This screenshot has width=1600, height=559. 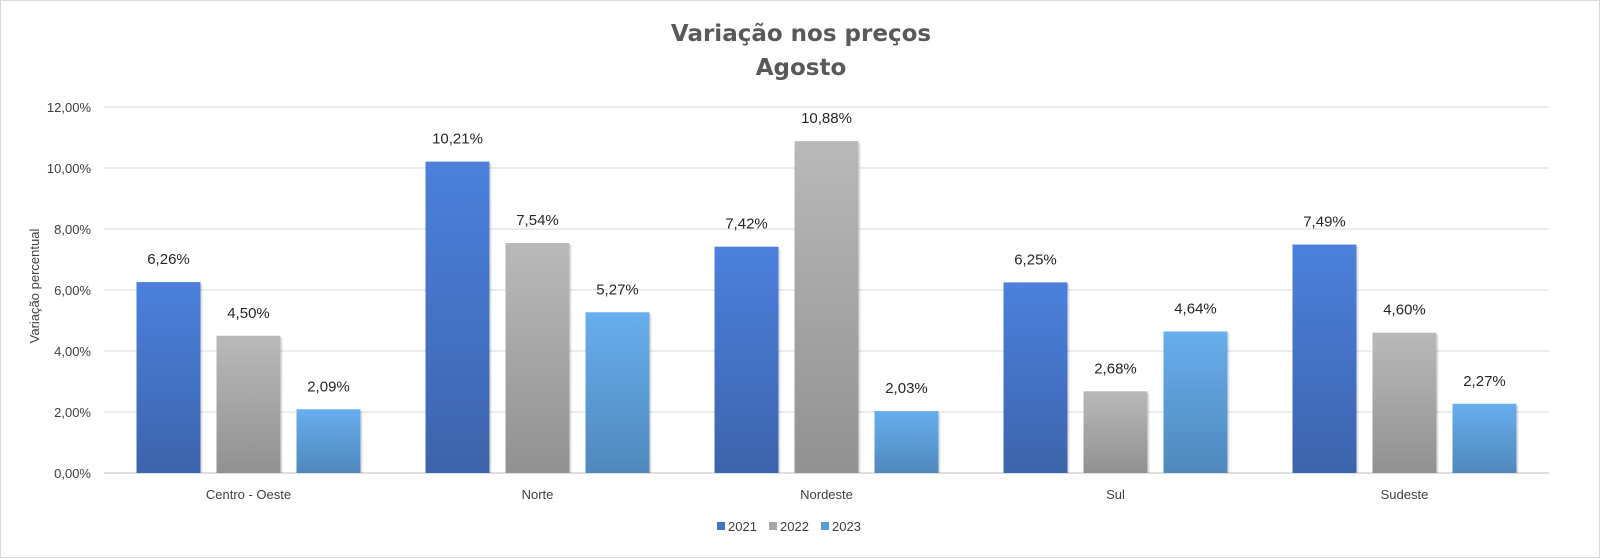 I want to click on y-axis-ticks: 0,00% 2,00% 4,00% 6,00% 8,00% 10,00% 12,00%, so click(x=69, y=290).